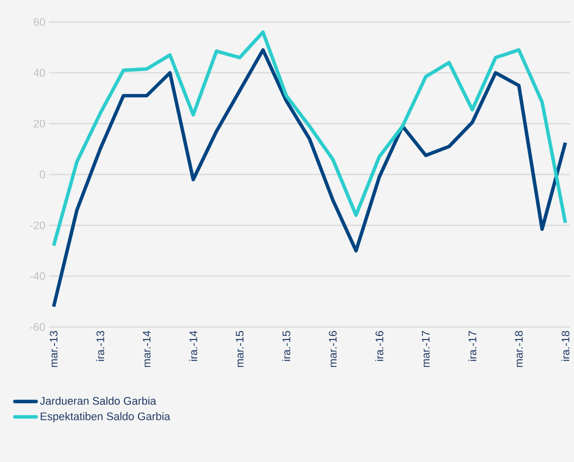  Describe the element at coordinates (286, 345) in the screenshot. I see `x-tick-label: ira.-15` at that location.